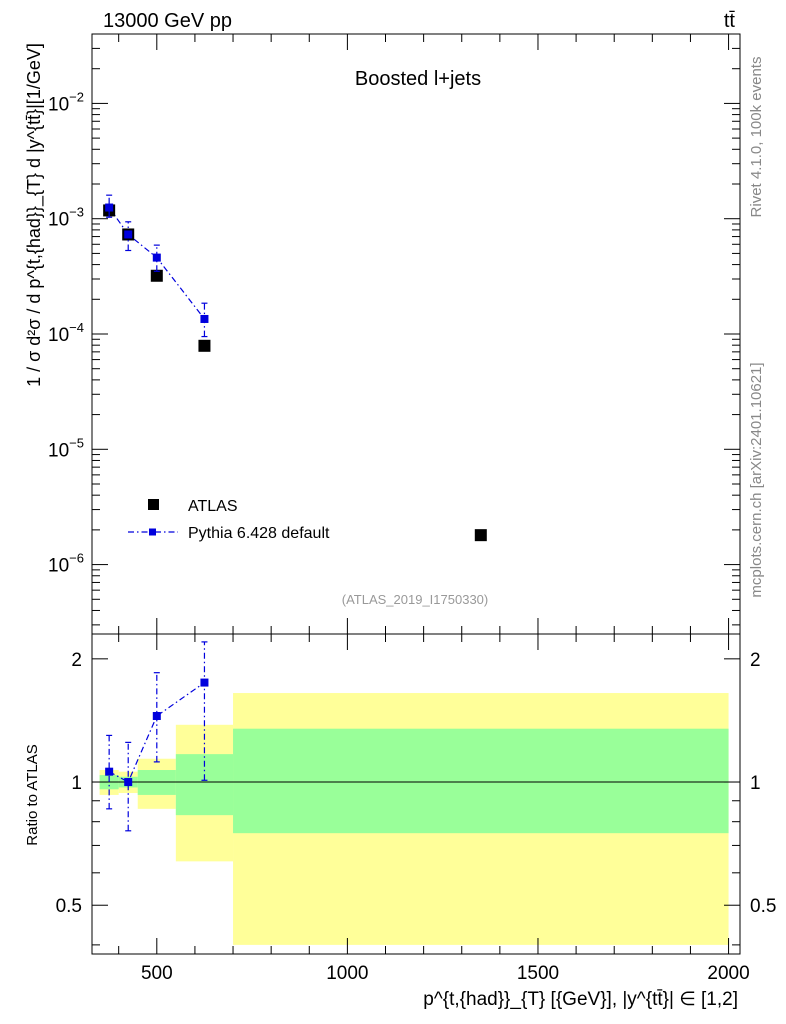 The image size is (786, 1024). What do you see at coordinates (66, 448) in the screenshot?
I see `main-y-tick-label: 10⁻⁵` at bounding box center [66, 448].